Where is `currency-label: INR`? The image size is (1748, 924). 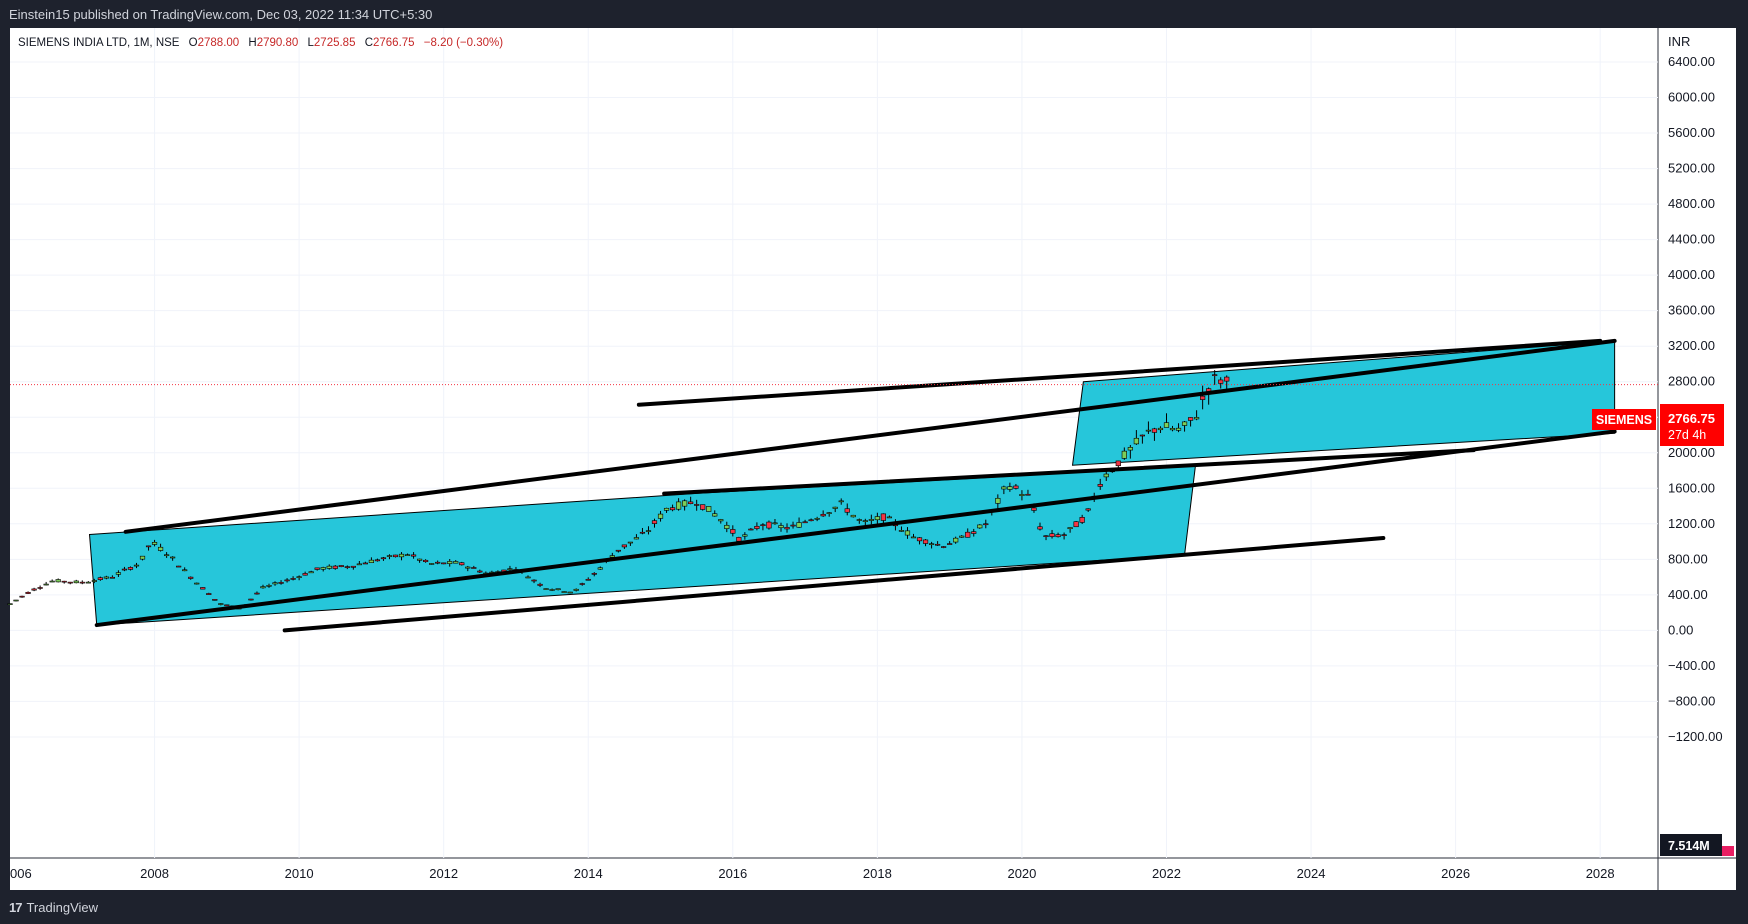 currency-label: INR is located at coordinates (1679, 41).